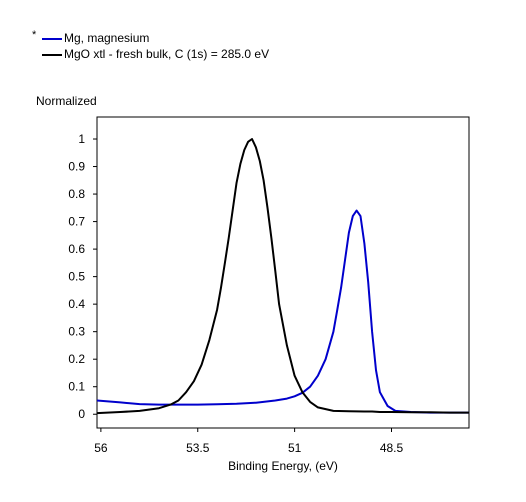  What do you see at coordinates (76, 304) in the screenshot?
I see `y-tick-label: 0.4` at bounding box center [76, 304].